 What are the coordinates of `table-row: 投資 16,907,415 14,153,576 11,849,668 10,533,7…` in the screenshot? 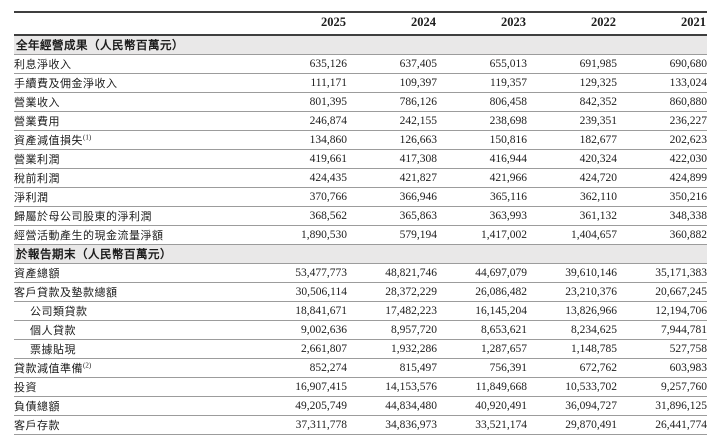 It's located at (360, 387).